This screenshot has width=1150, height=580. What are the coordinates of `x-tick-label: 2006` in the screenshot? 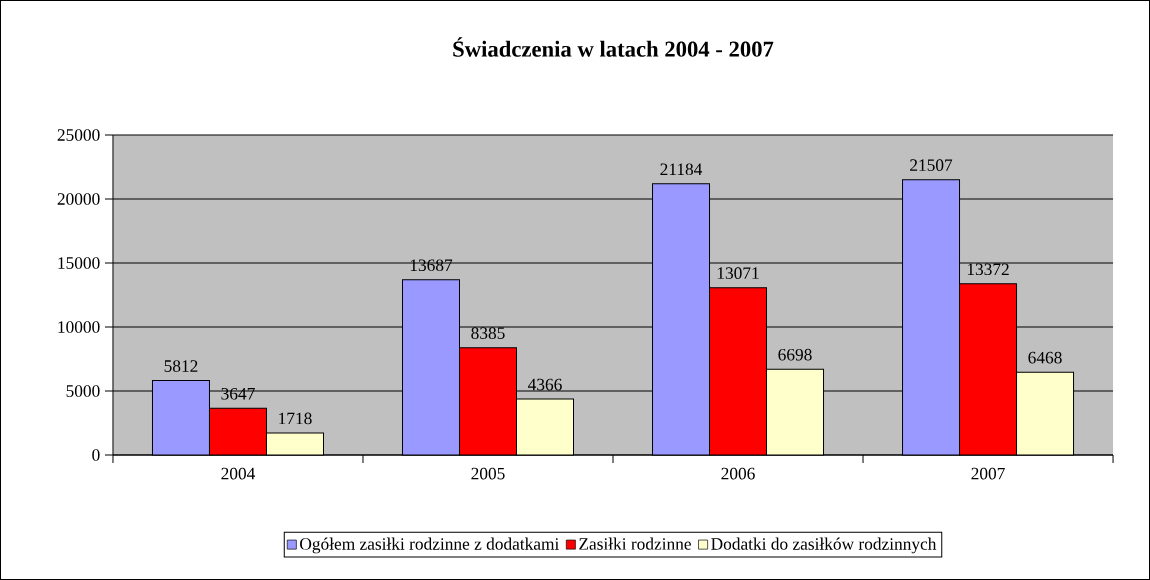 It's located at (738, 473).